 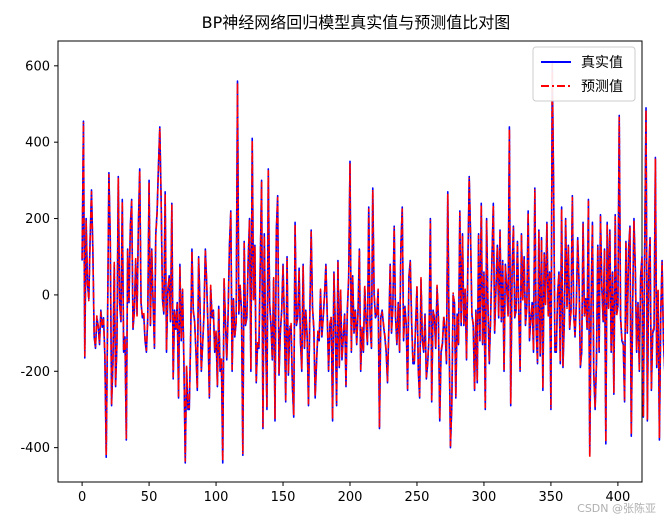 What do you see at coordinates (35, 372) in the screenshot?
I see `y-tick-label: -200` at bounding box center [35, 372].